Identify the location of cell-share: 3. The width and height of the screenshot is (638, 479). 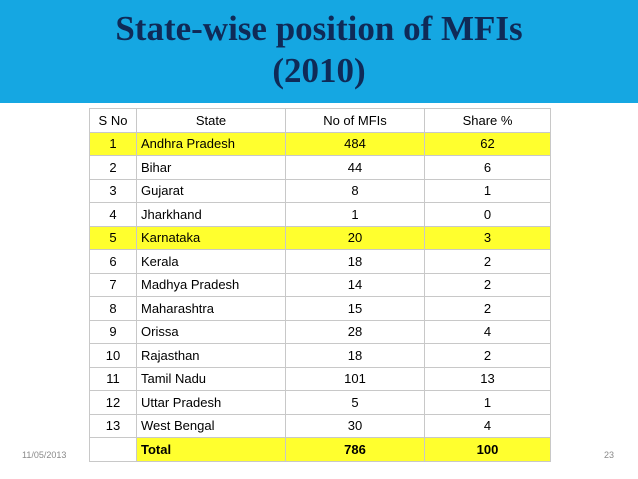
(487, 237).